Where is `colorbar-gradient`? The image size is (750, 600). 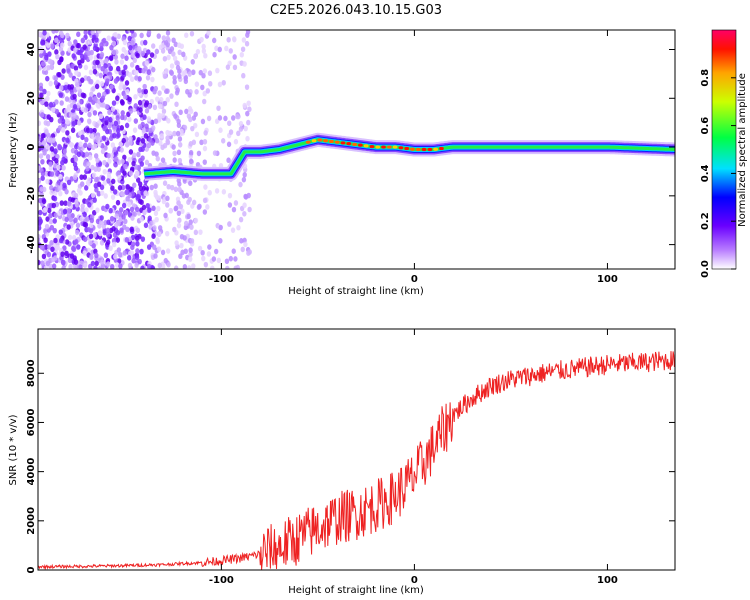 colorbar-gradient is located at coordinates (724, 149).